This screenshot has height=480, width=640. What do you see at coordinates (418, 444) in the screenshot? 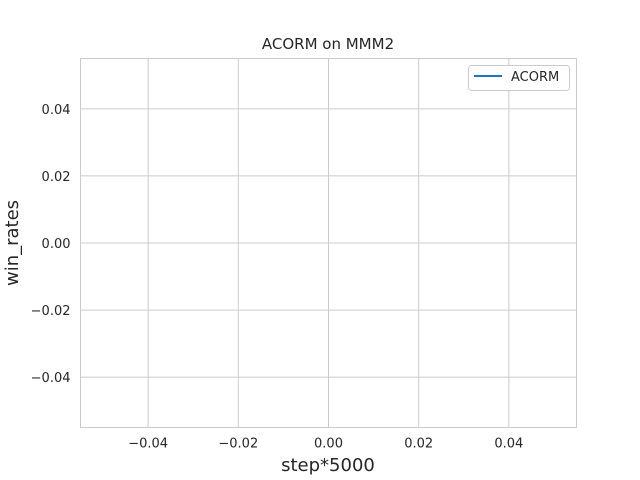
I see `x-tick-label: 0.02` at bounding box center [418, 444].